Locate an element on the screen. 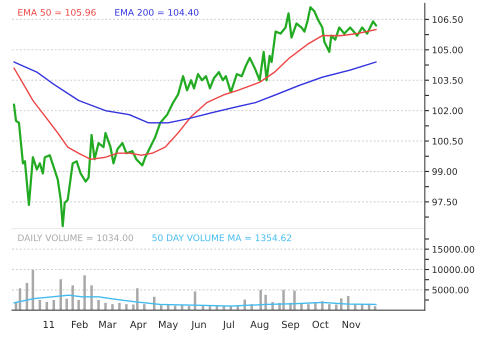 Image resolution: width=480 pixels, height=339 pixels. y-tick-label: 15000.00 is located at coordinates (453, 249).